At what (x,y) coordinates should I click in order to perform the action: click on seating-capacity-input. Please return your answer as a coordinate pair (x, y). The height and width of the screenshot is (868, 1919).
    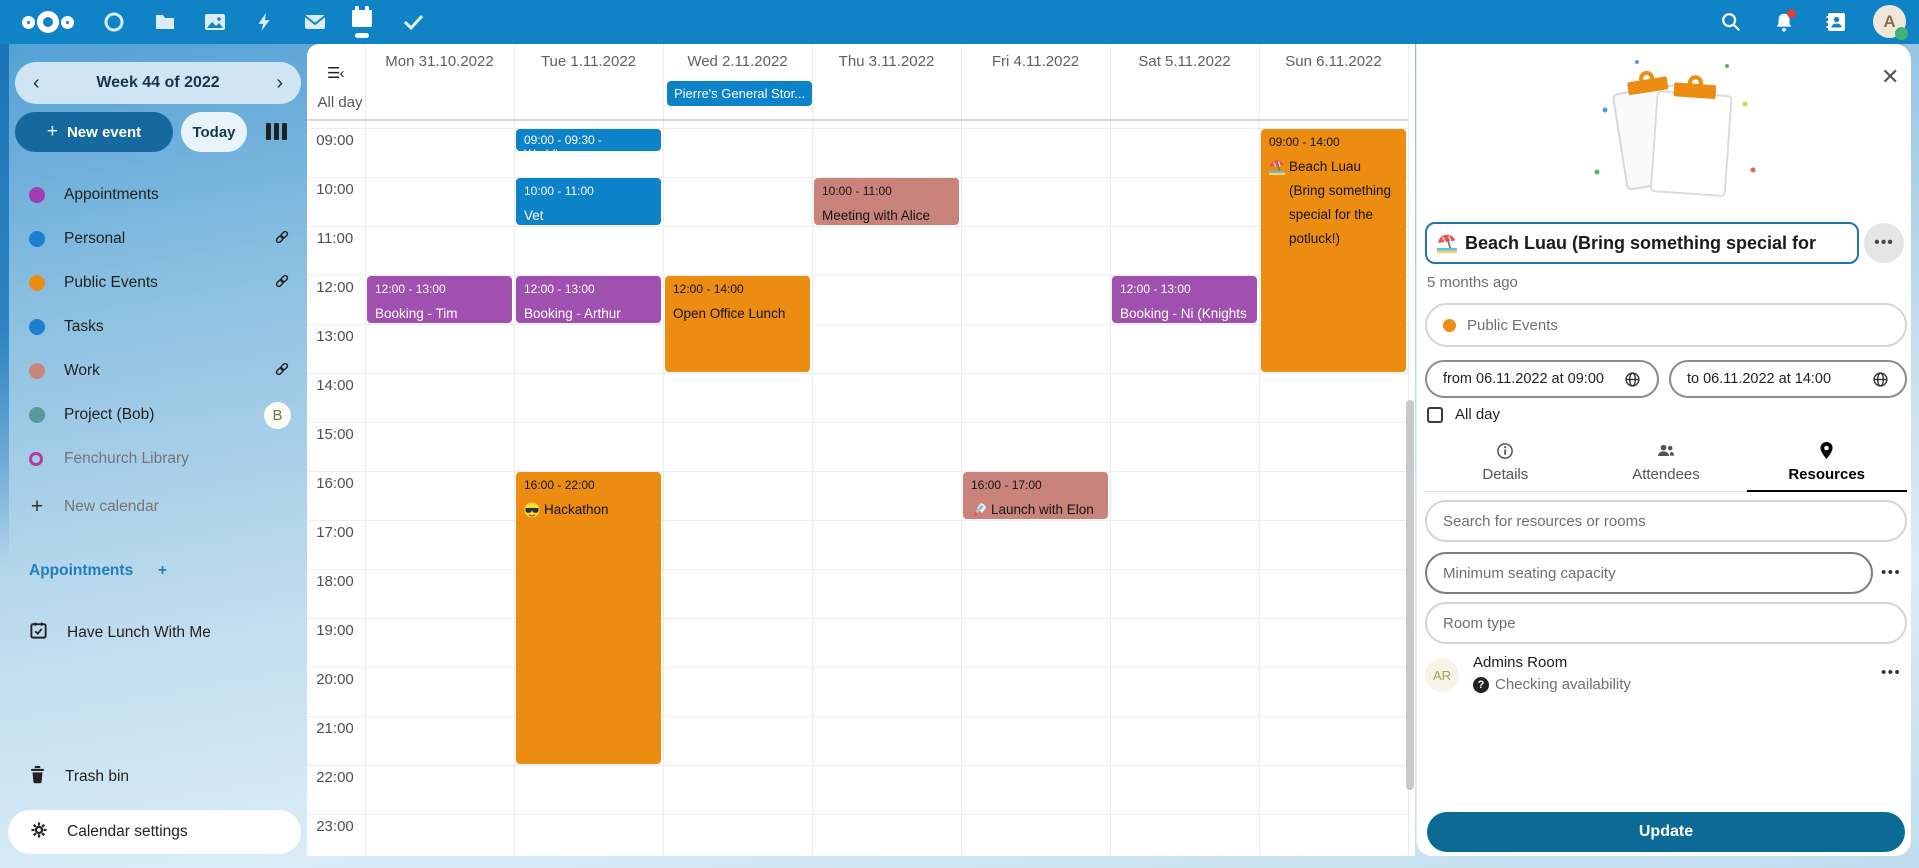
    Looking at the image, I should click on (1649, 573).